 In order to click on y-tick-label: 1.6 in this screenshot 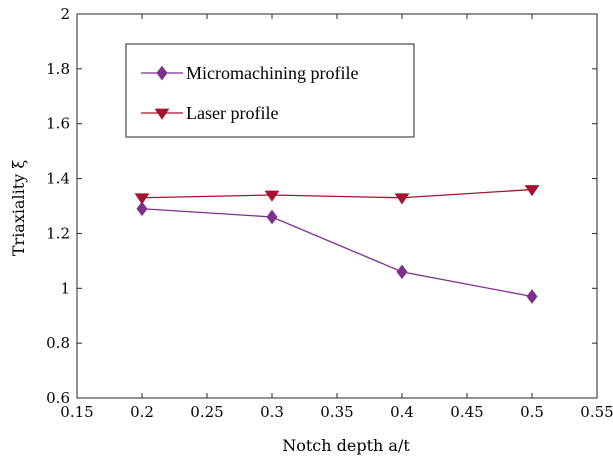, I will do `click(58, 124)`.